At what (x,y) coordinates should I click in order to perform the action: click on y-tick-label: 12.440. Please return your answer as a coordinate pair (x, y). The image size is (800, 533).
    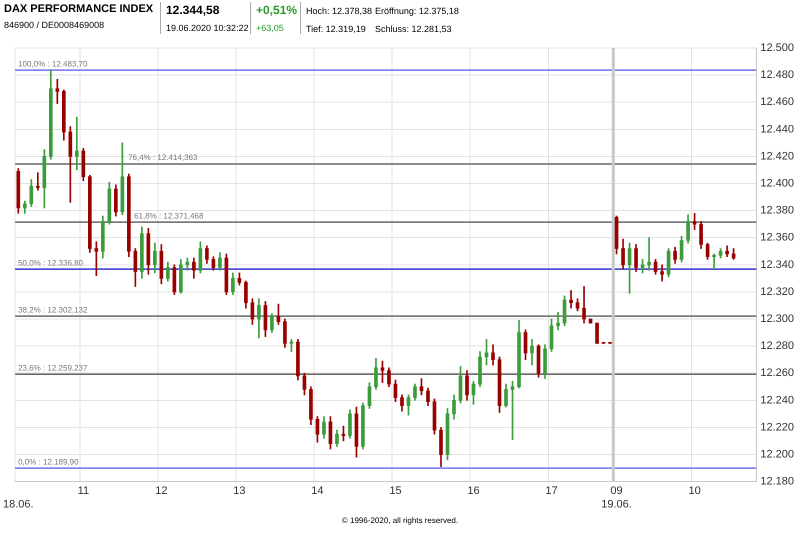
    Looking at the image, I should click on (777, 129).